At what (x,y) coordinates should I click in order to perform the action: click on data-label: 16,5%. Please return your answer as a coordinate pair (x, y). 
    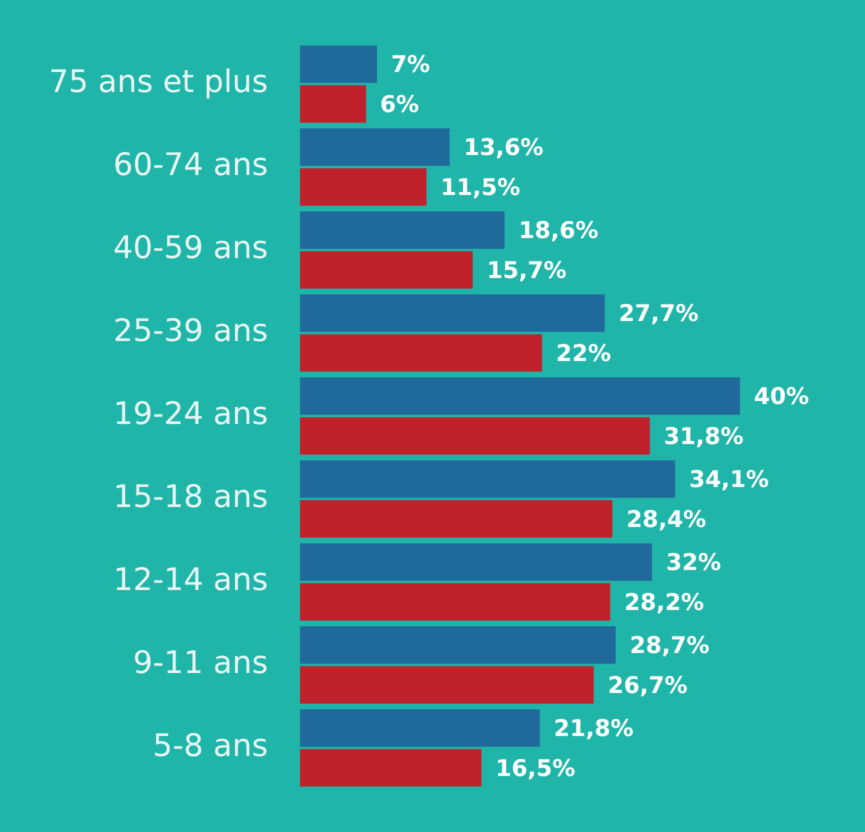
    Looking at the image, I should click on (536, 769).